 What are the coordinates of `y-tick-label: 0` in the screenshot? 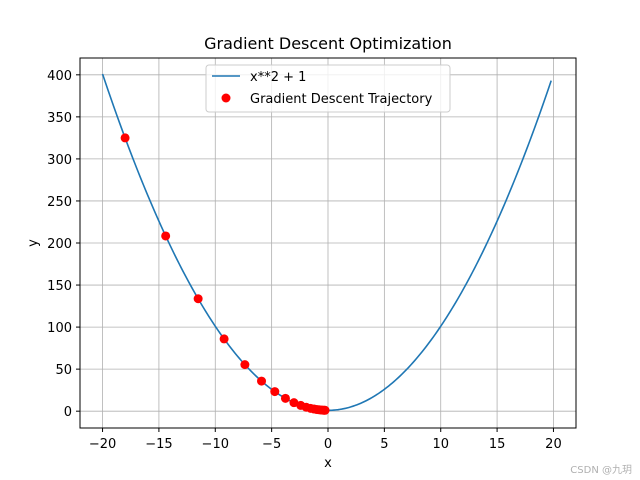 It's located at (68, 412).